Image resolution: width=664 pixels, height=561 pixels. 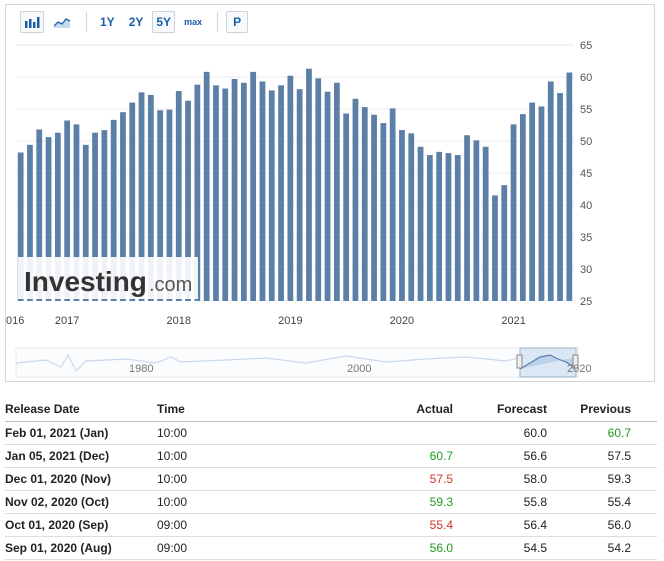 What do you see at coordinates (303, 362) in the screenshot?
I see `navigator: 1980 2000 2020` at bounding box center [303, 362].